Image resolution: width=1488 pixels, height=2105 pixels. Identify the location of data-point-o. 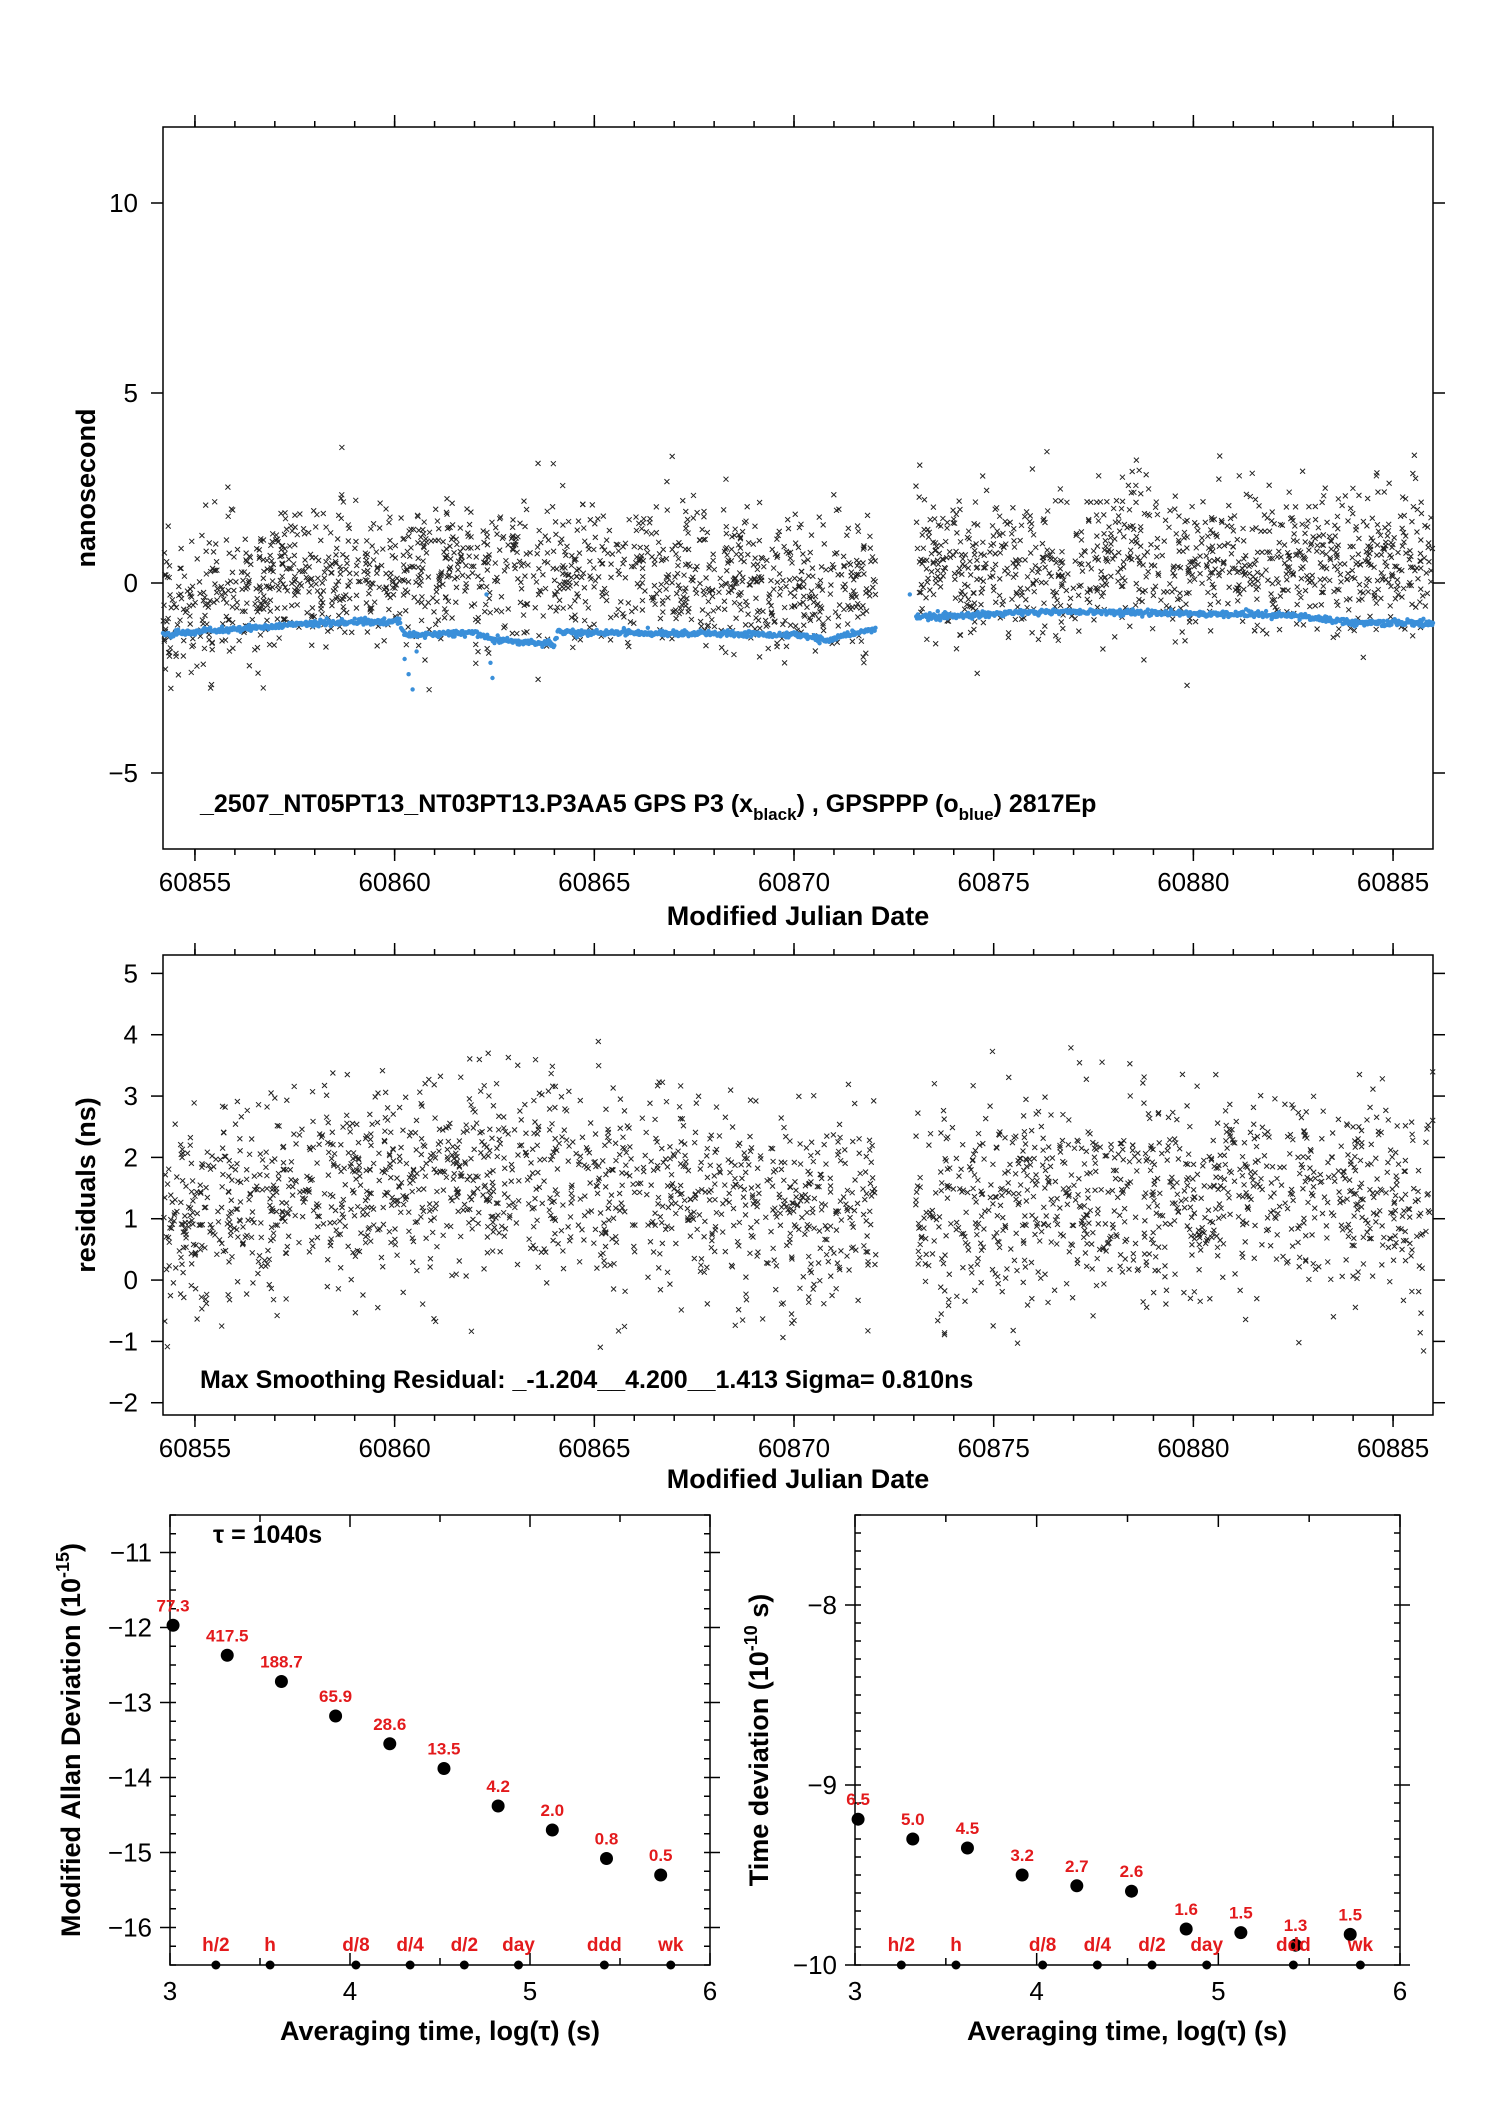
(399, 619).